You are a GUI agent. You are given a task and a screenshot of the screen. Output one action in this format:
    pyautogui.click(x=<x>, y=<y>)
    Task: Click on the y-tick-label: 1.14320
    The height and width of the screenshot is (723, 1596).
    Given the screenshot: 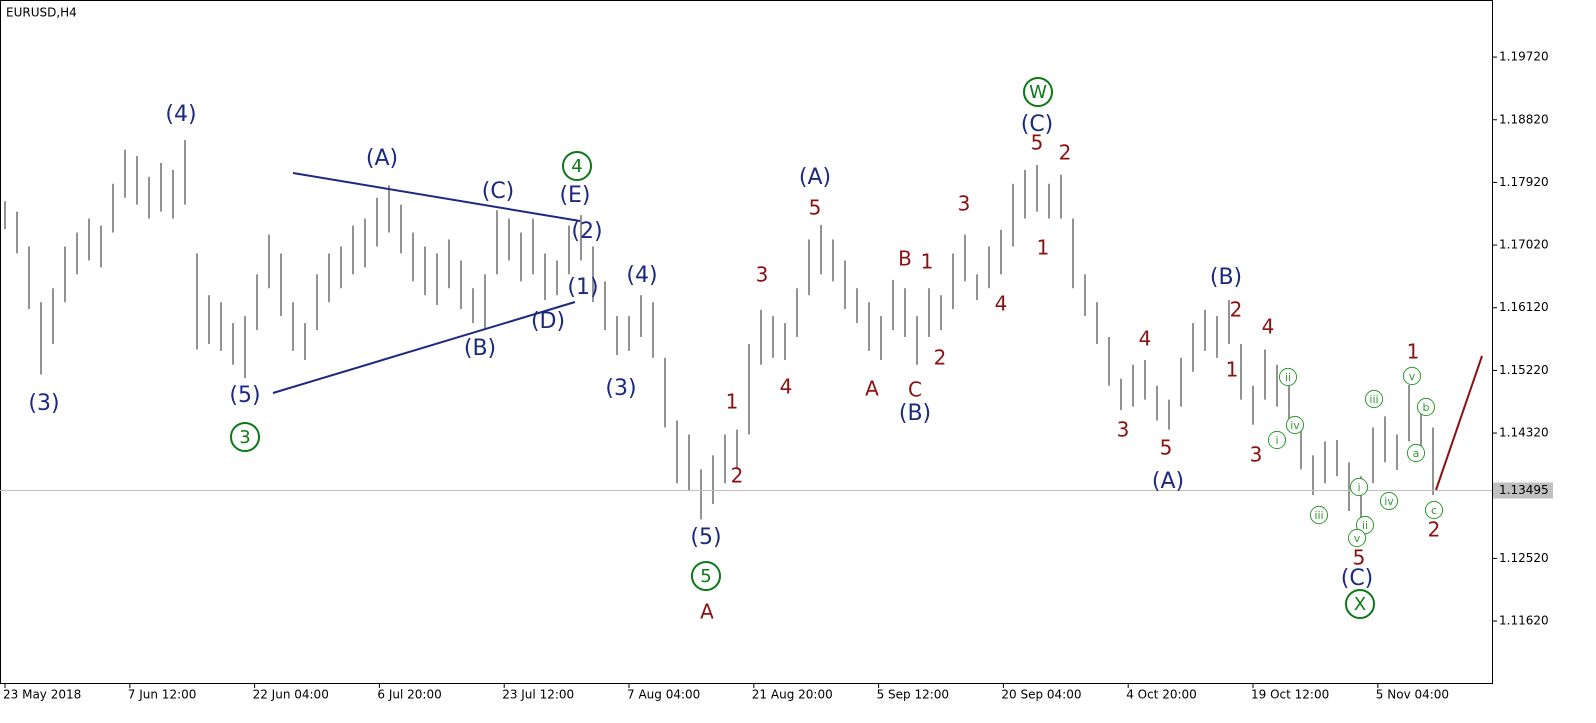 What is the action you would take?
    pyautogui.click(x=1524, y=433)
    